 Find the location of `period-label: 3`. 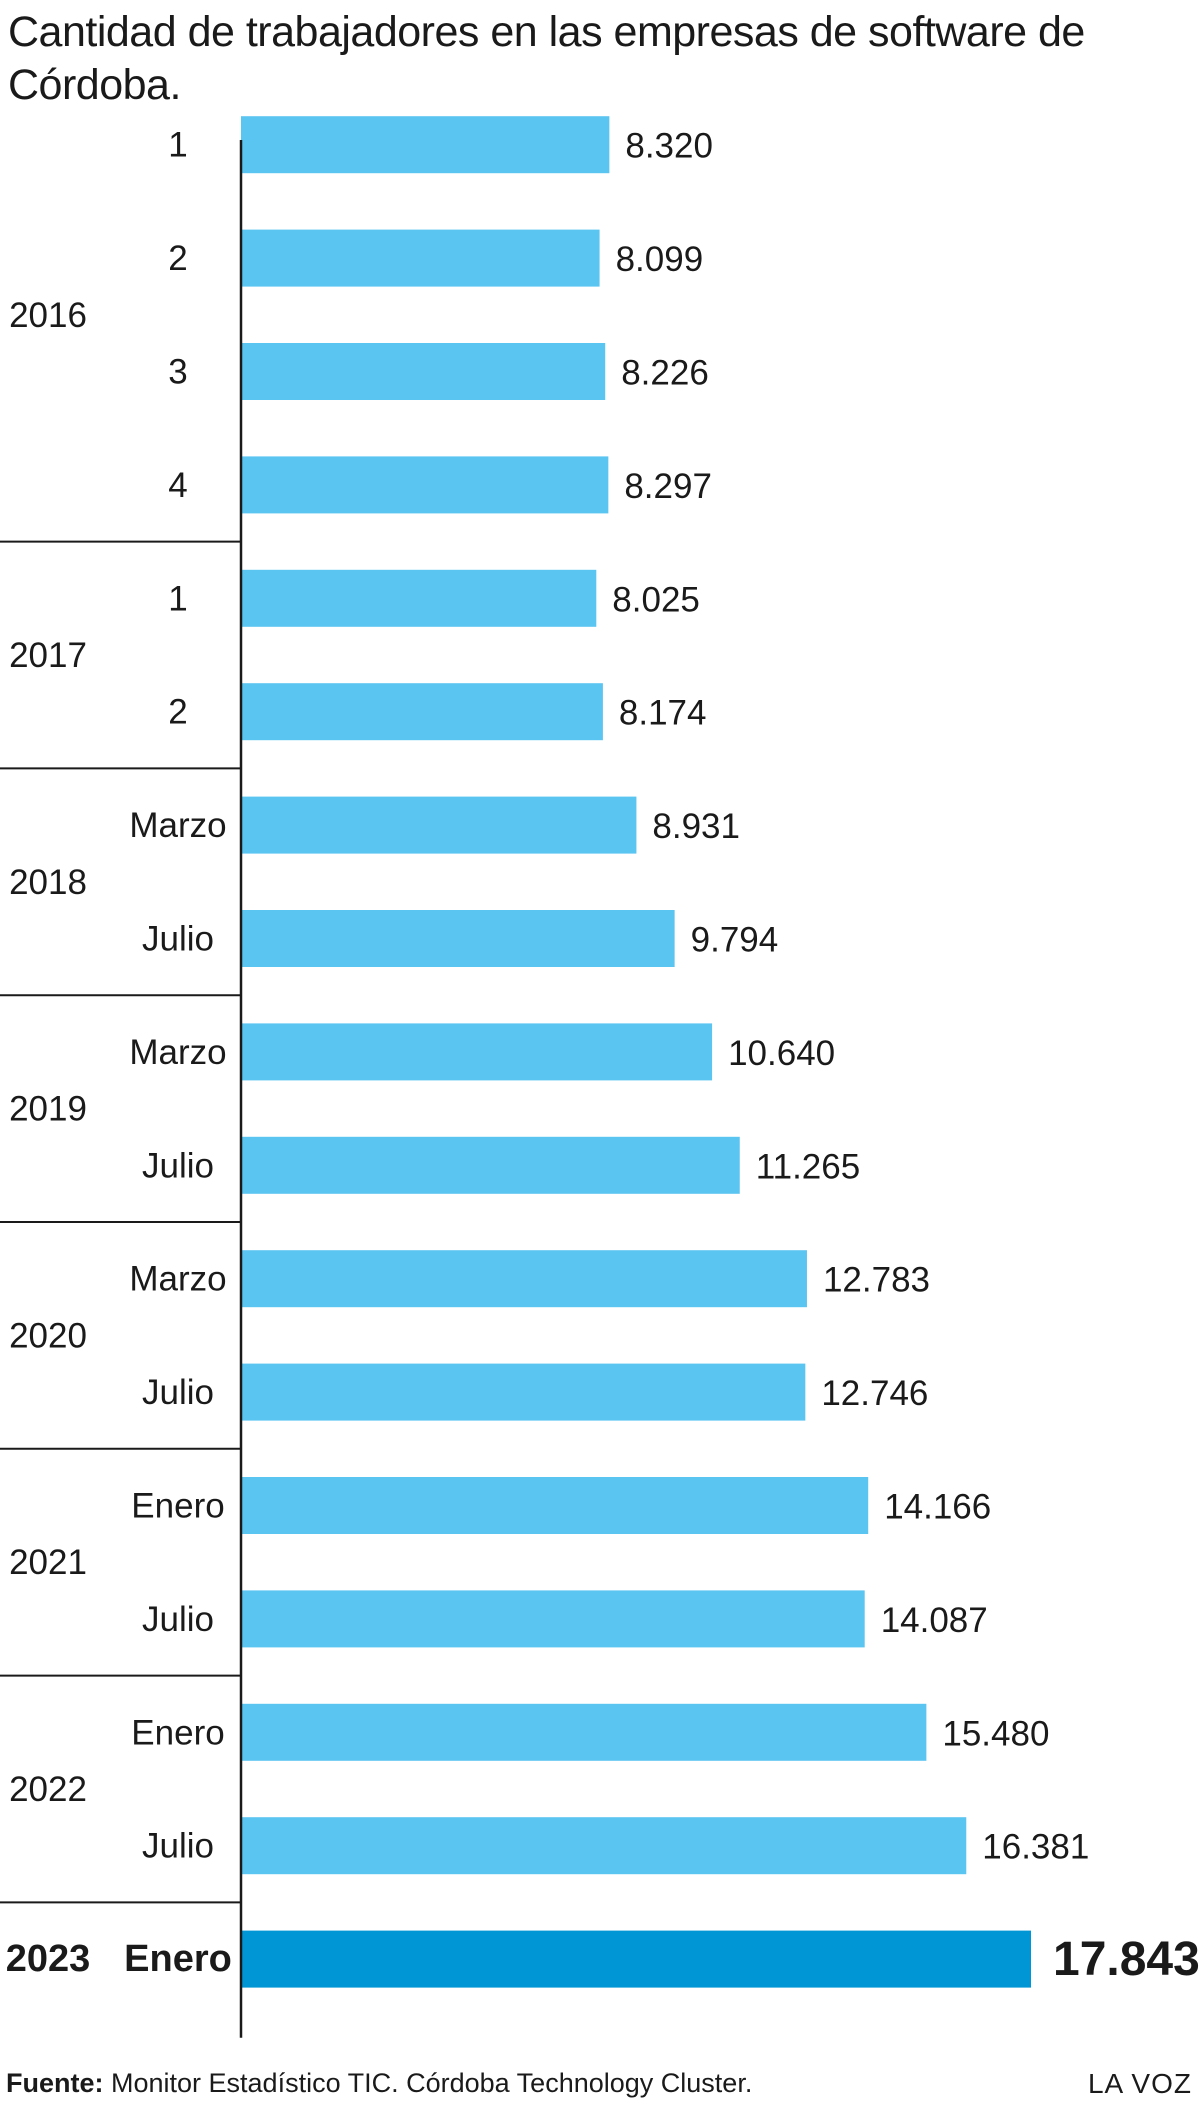

period-label: 3 is located at coordinates (177, 372).